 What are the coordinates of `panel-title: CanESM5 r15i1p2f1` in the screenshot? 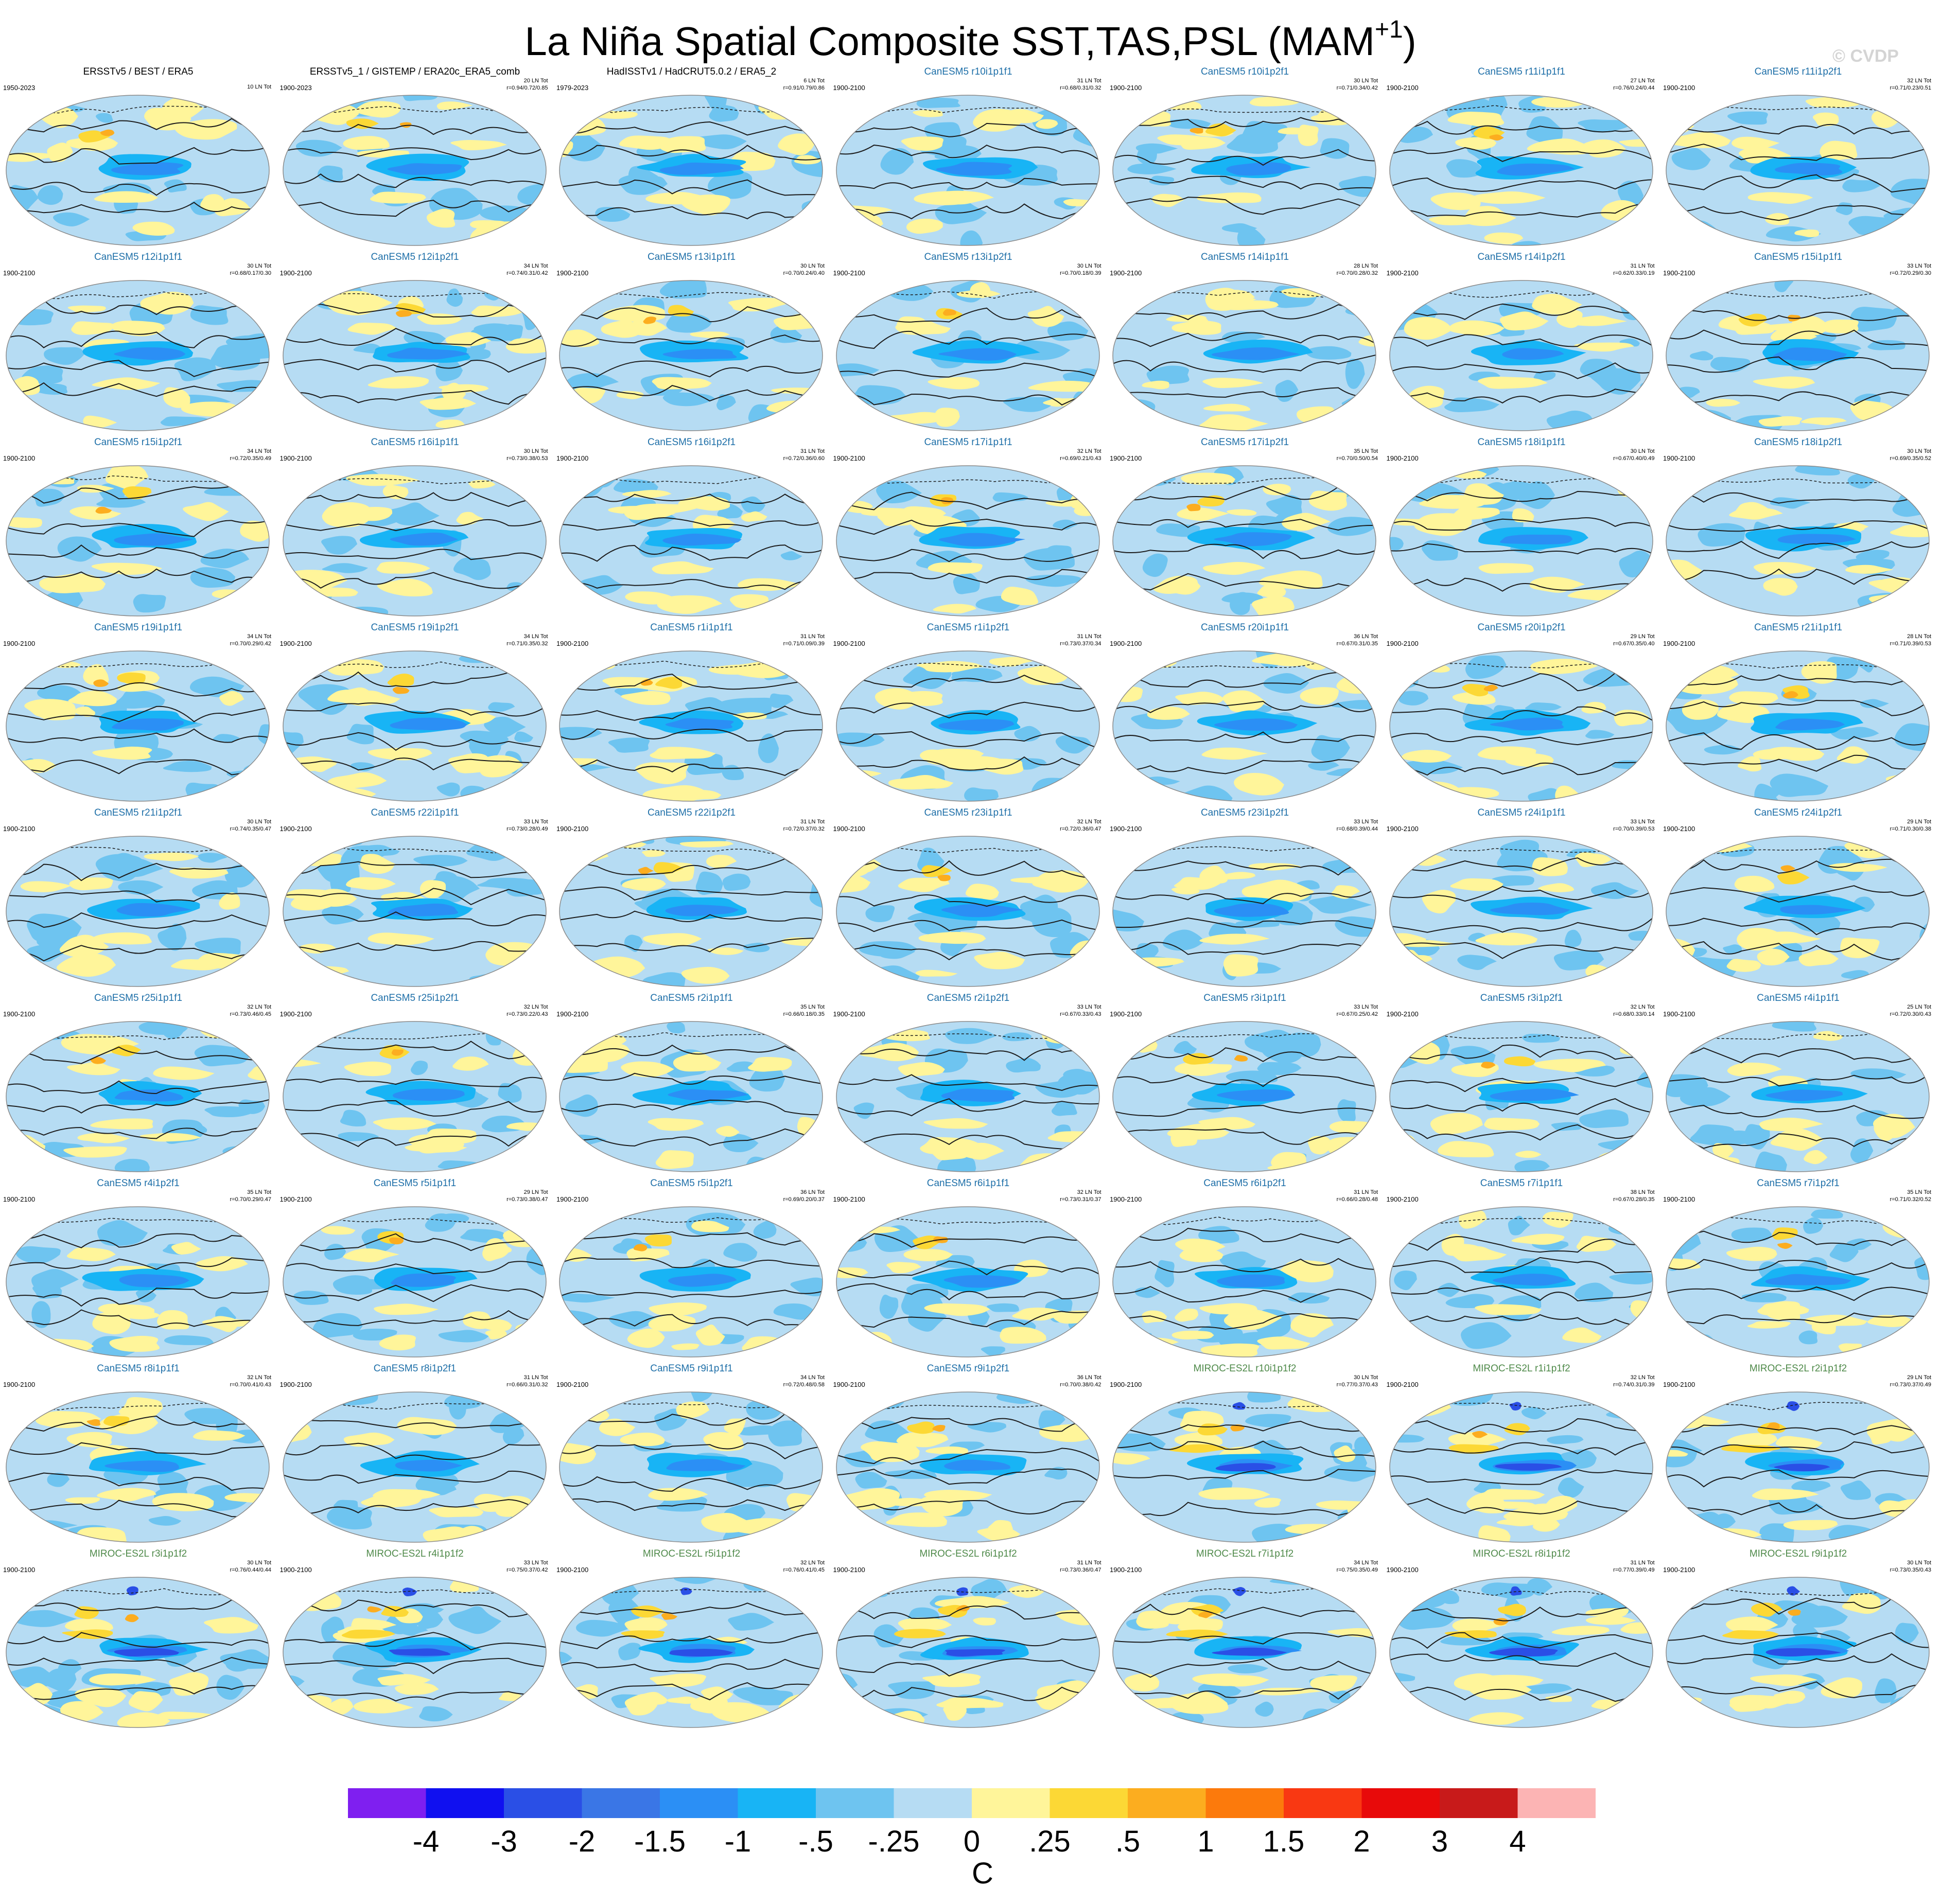 It's located at (139, 442).